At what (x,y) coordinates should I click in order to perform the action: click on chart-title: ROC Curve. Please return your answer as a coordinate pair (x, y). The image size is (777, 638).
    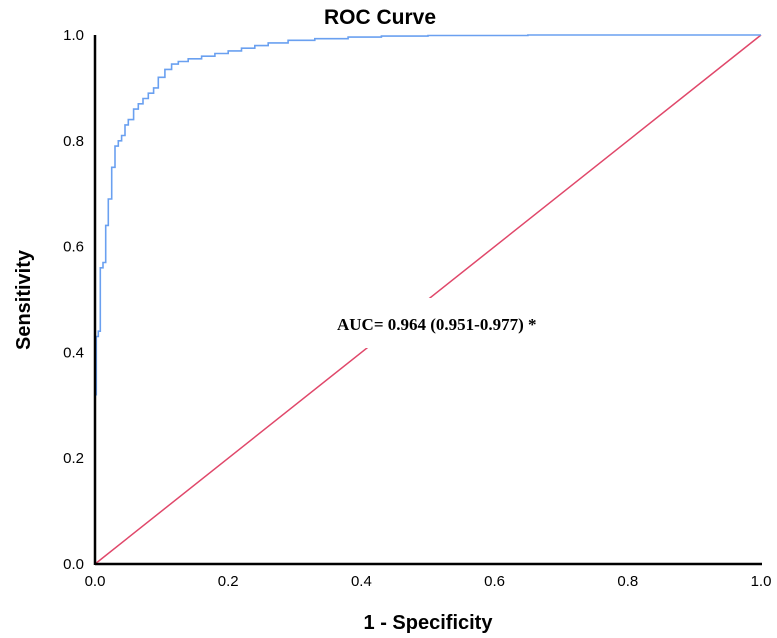
    Looking at the image, I should click on (380, 17).